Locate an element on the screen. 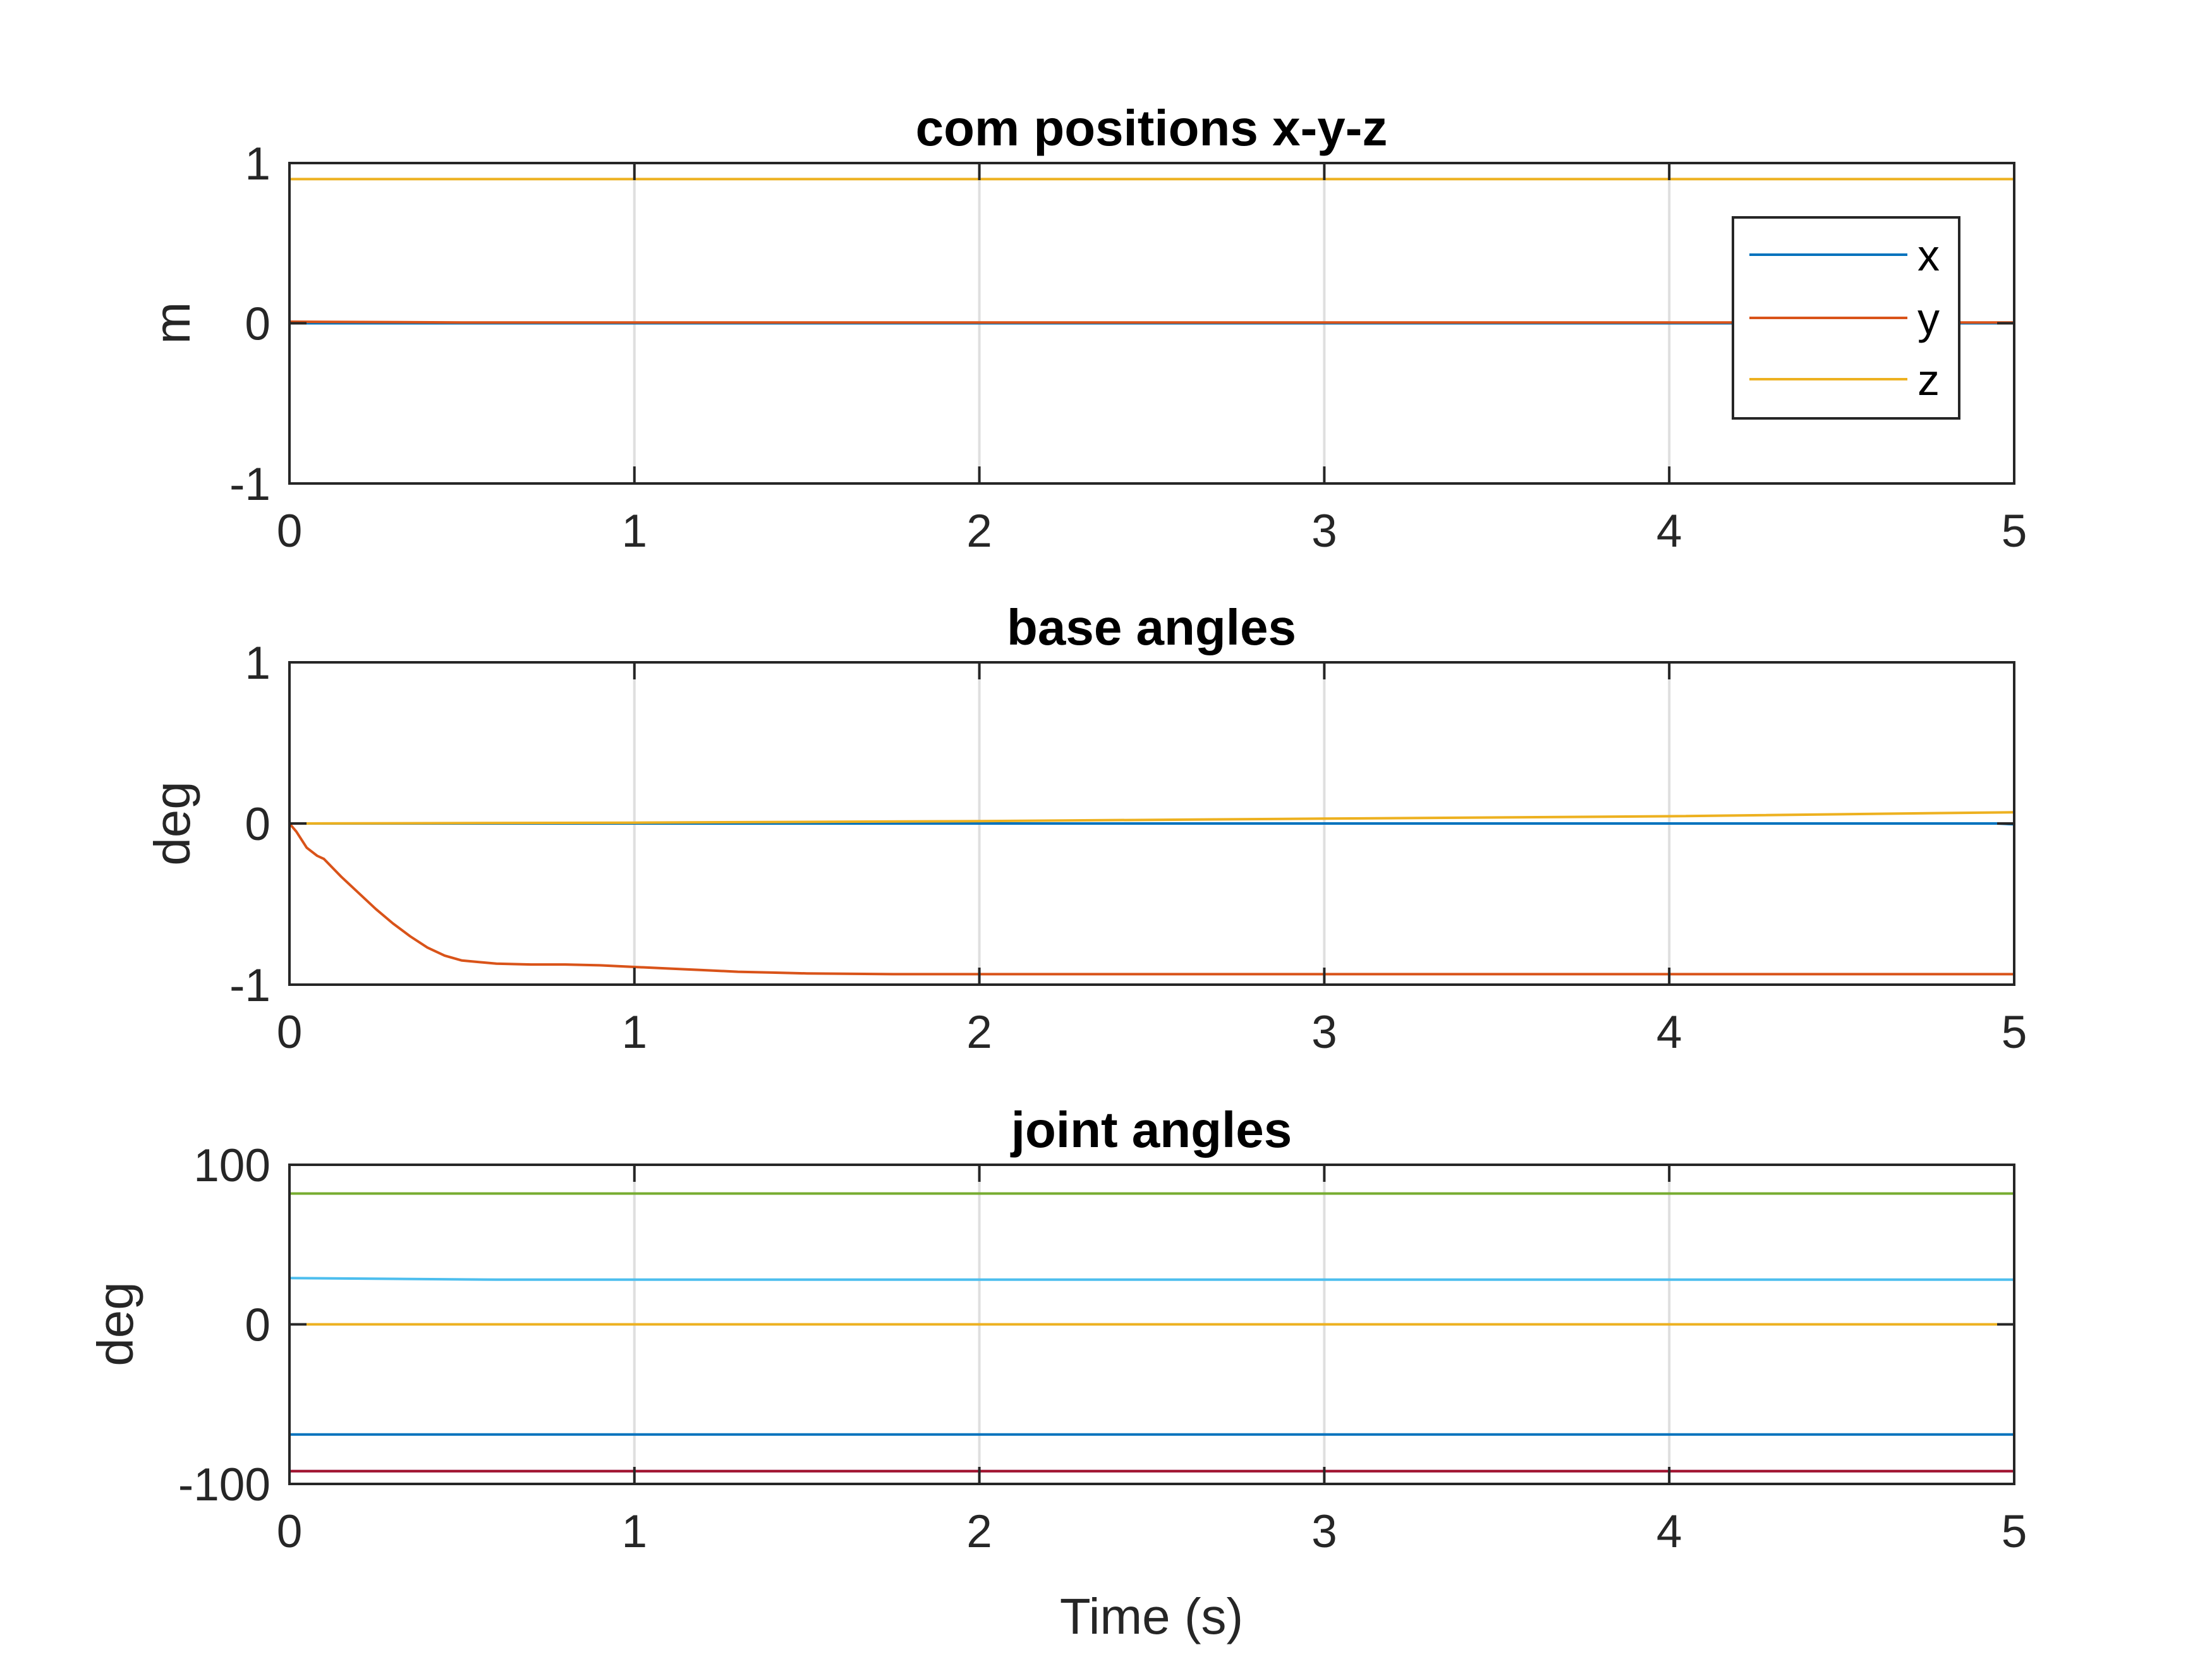  legend: x y z is located at coordinates (1846, 318).